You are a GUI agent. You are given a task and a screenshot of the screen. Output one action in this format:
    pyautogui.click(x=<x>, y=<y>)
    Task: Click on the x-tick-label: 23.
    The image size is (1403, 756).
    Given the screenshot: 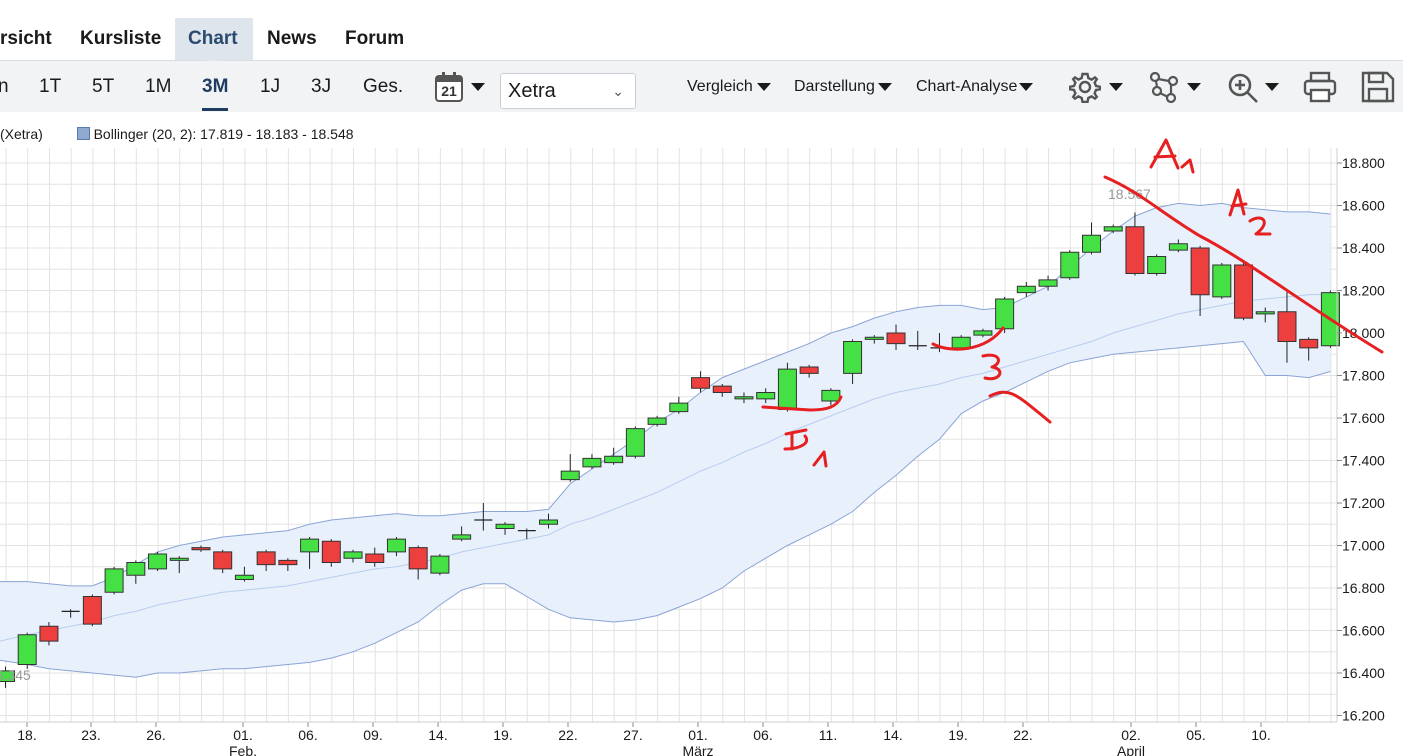 What is the action you would take?
    pyautogui.click(x=90, y=735)
    